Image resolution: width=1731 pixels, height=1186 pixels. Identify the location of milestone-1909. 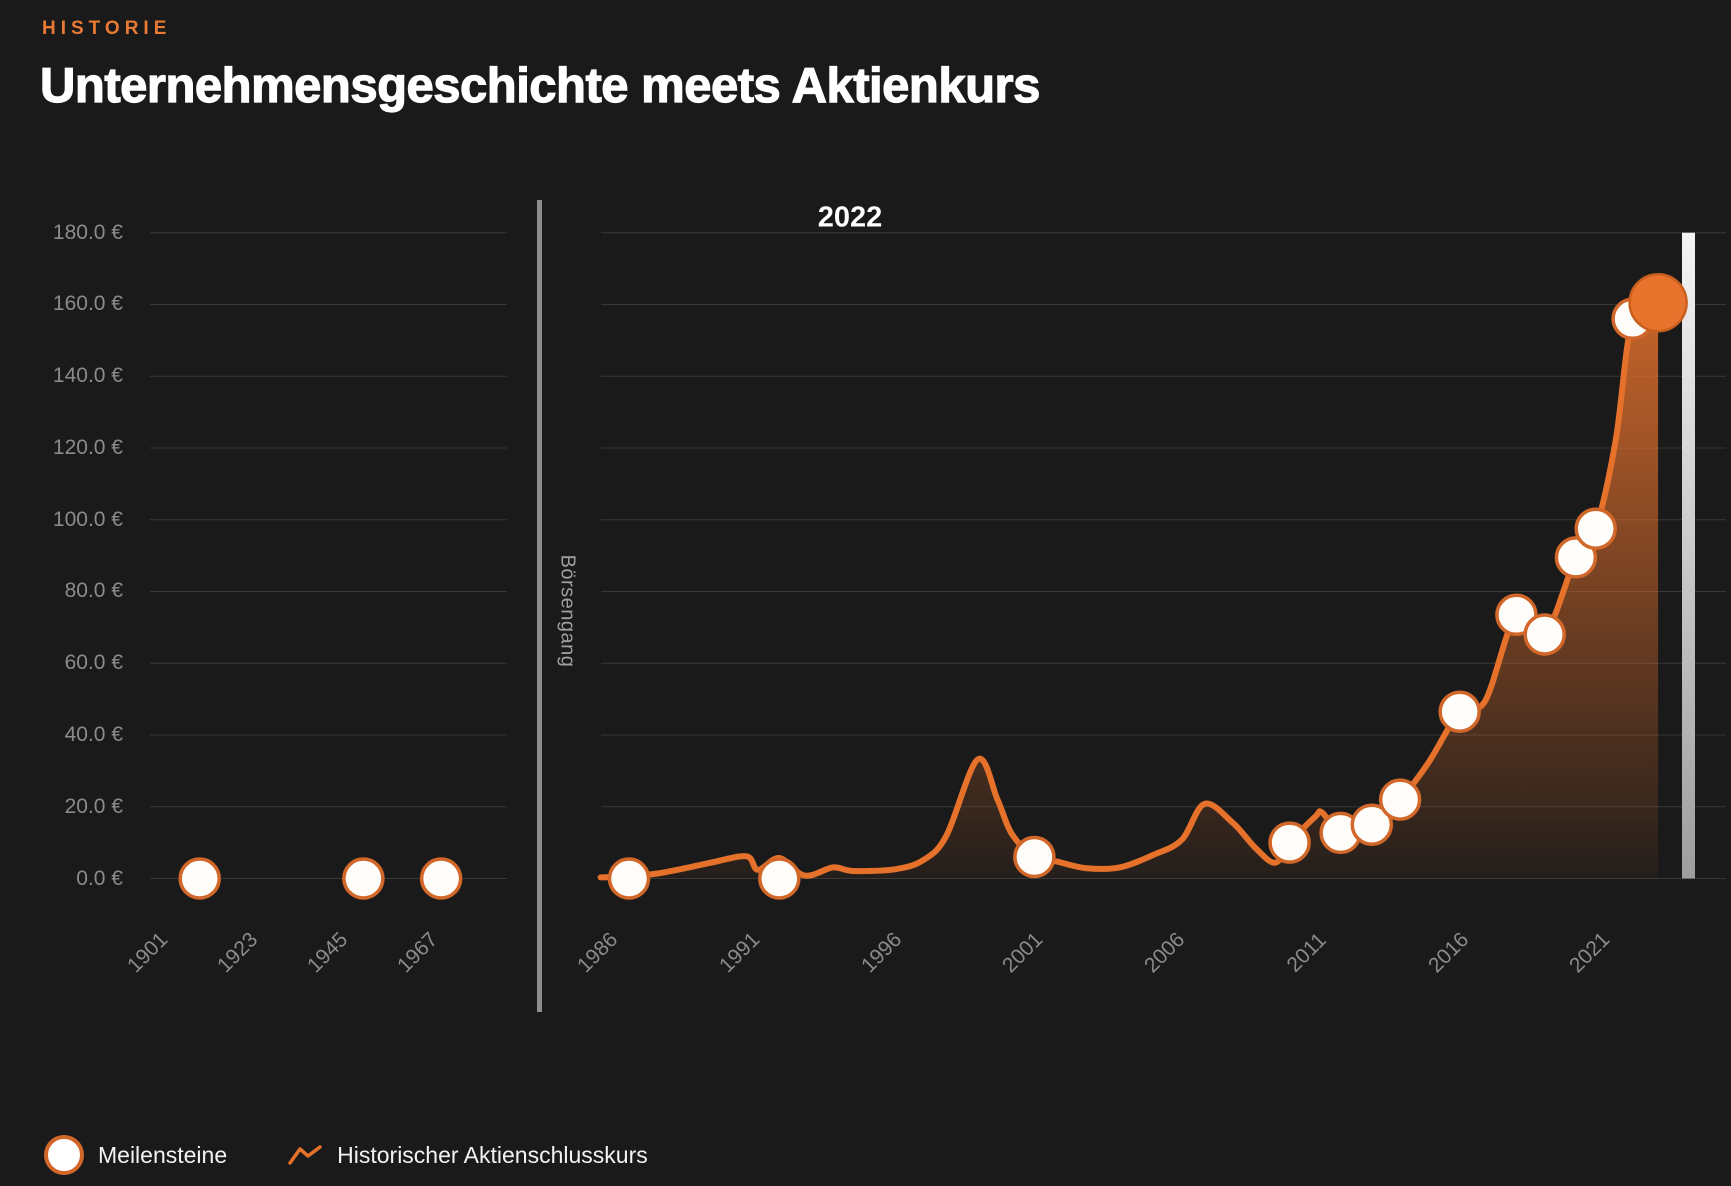
(199, 878).